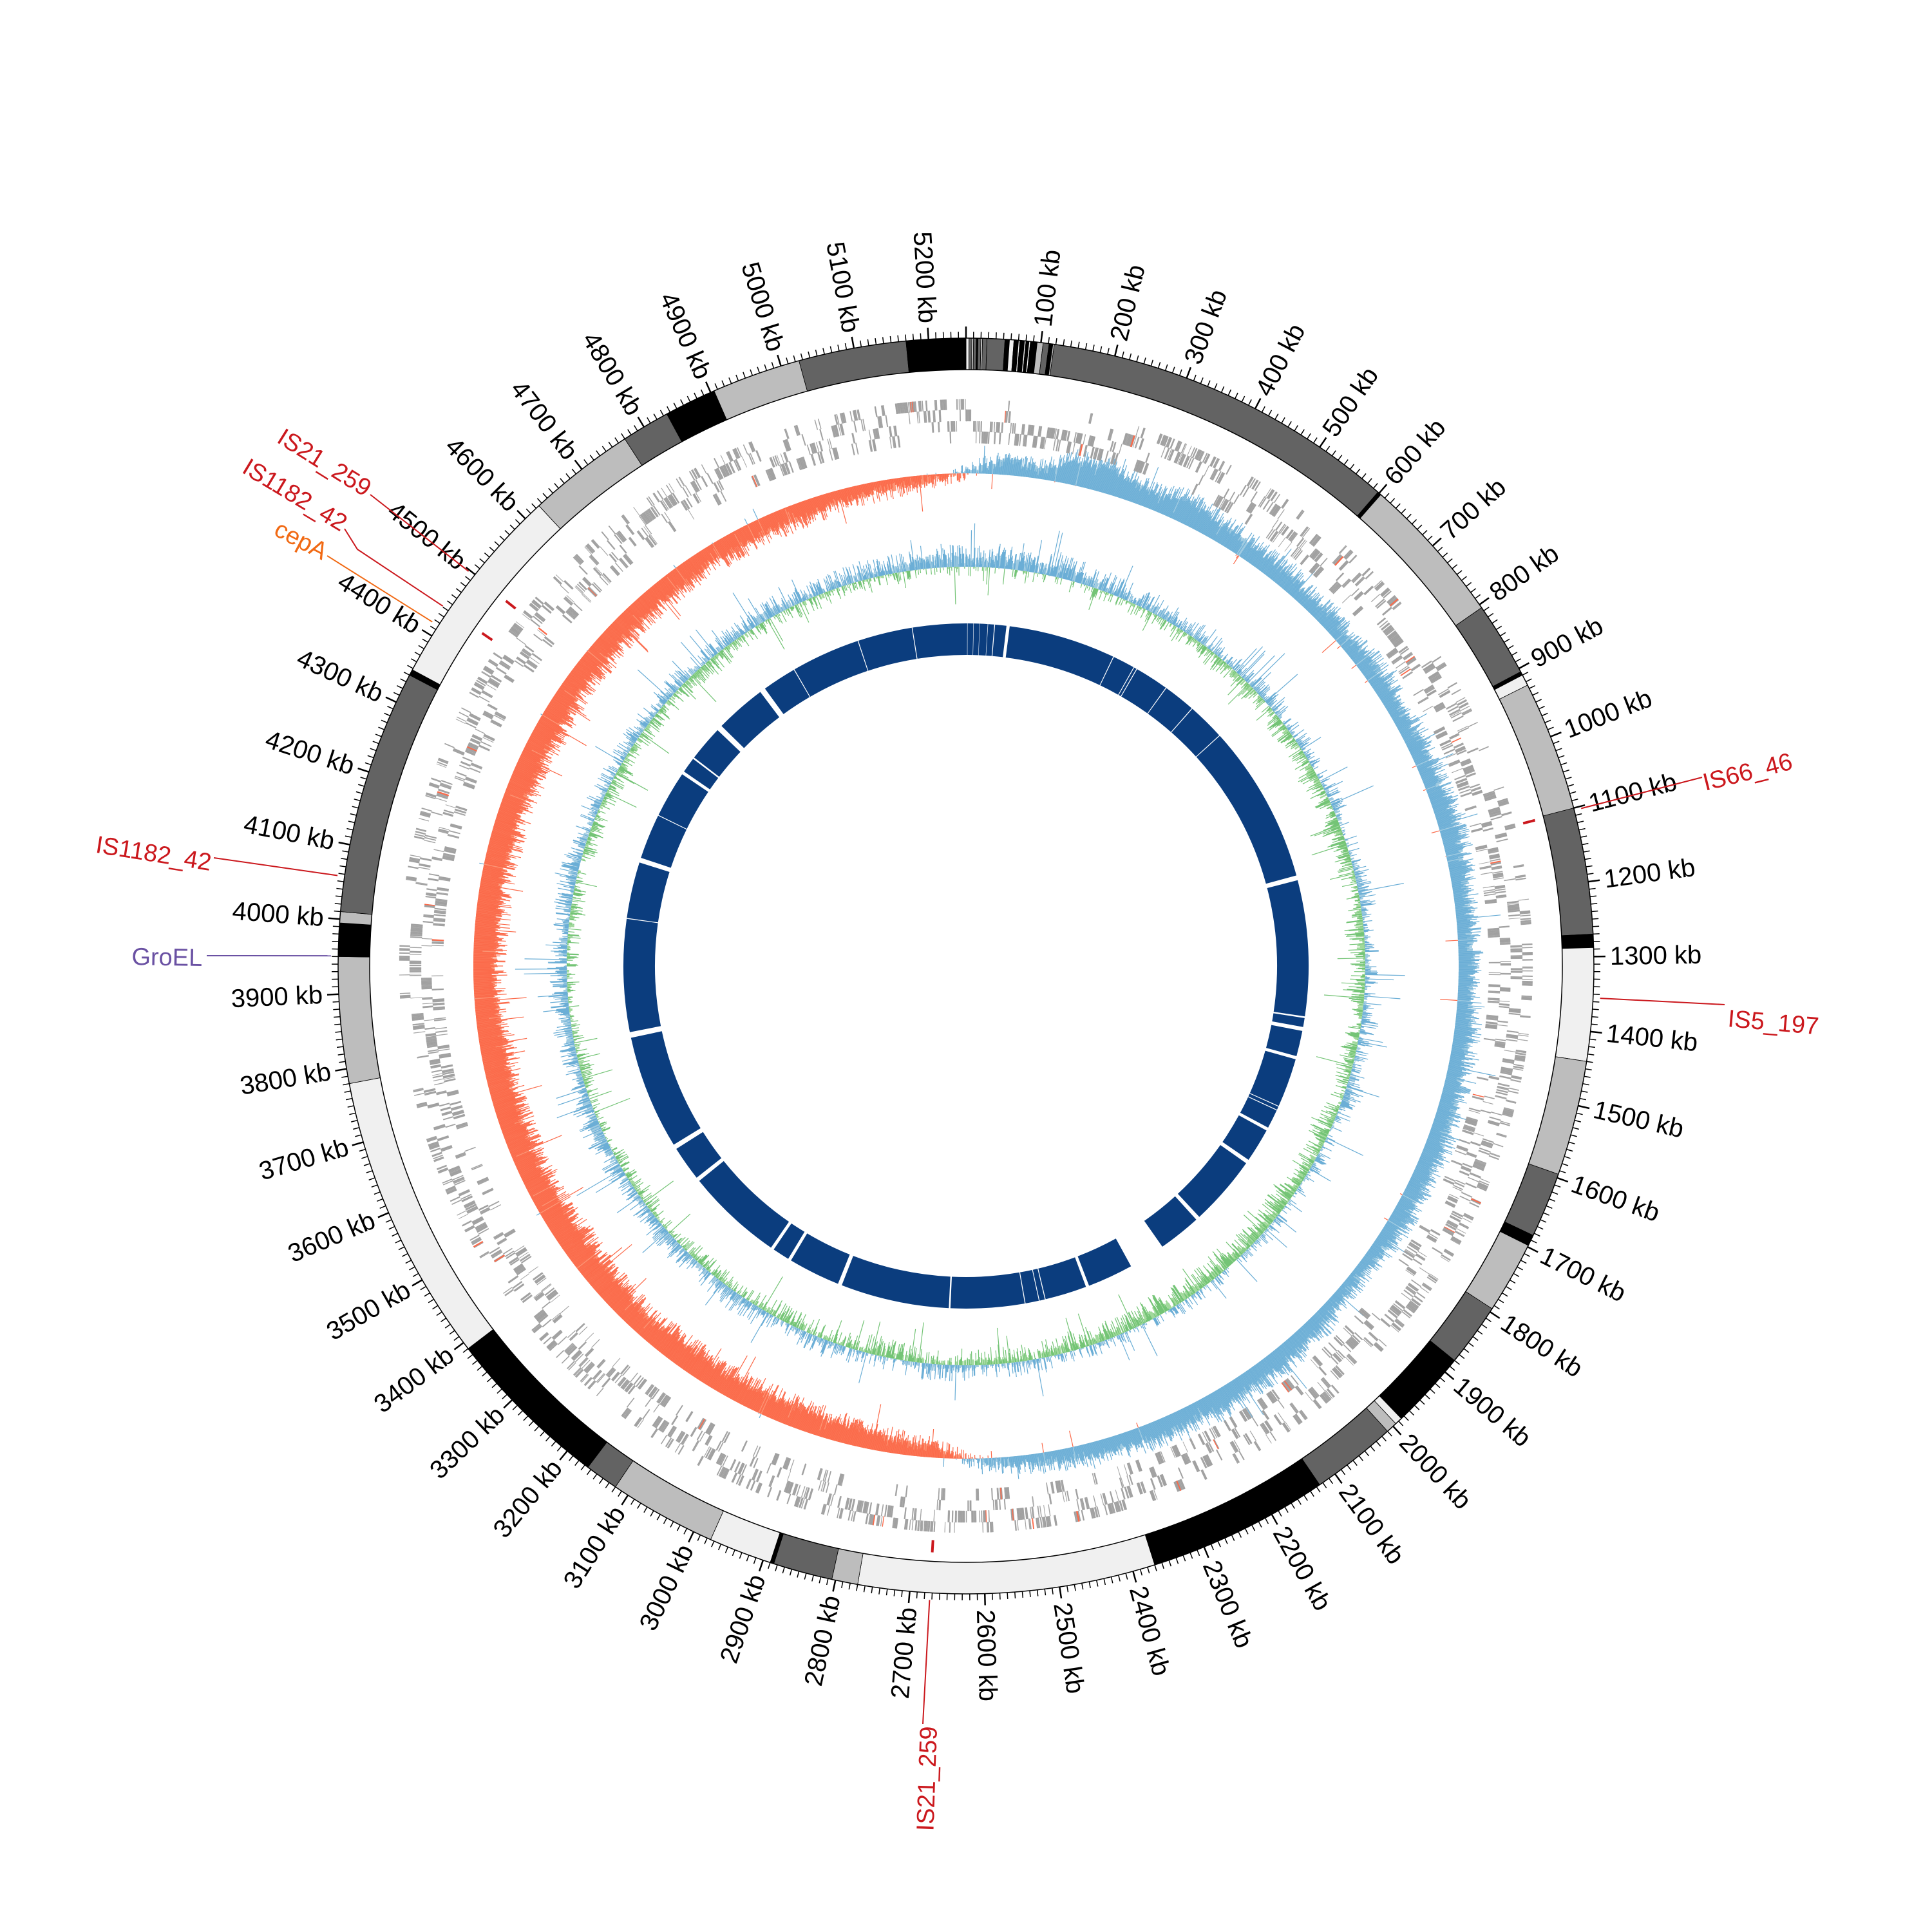 The width and height of the screenshot is (1932, 1932). I want to click on tick-label: 4400 kb, so click(380, 603).